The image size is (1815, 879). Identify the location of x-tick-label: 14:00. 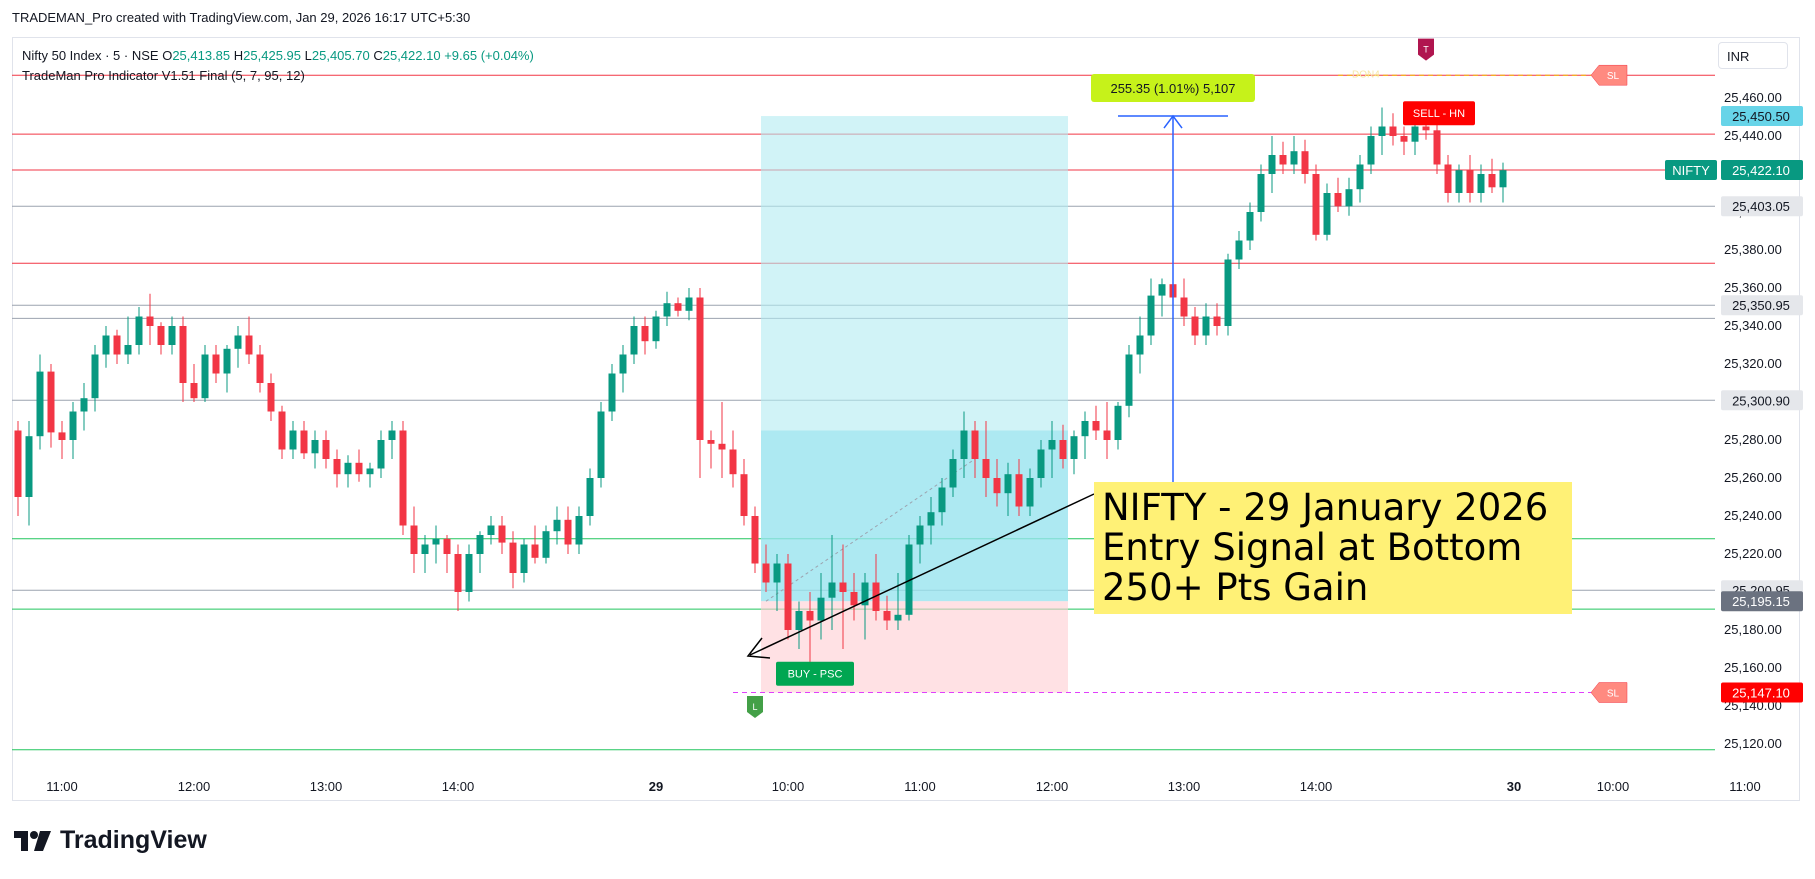
(458, 786).